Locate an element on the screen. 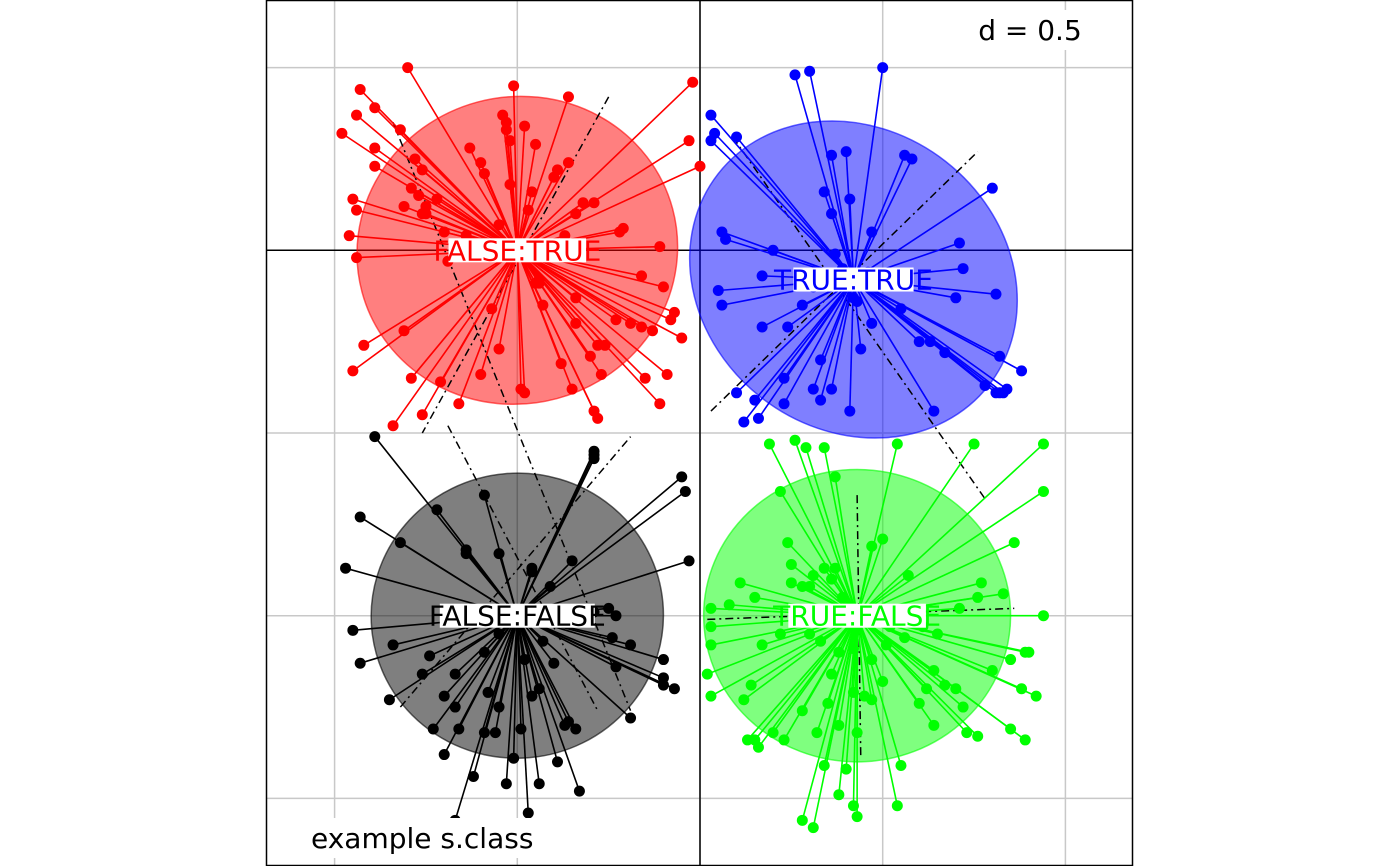 This screenshot has width=1400, height=866. scale-label-bg is located at coordinates (1032, 30).